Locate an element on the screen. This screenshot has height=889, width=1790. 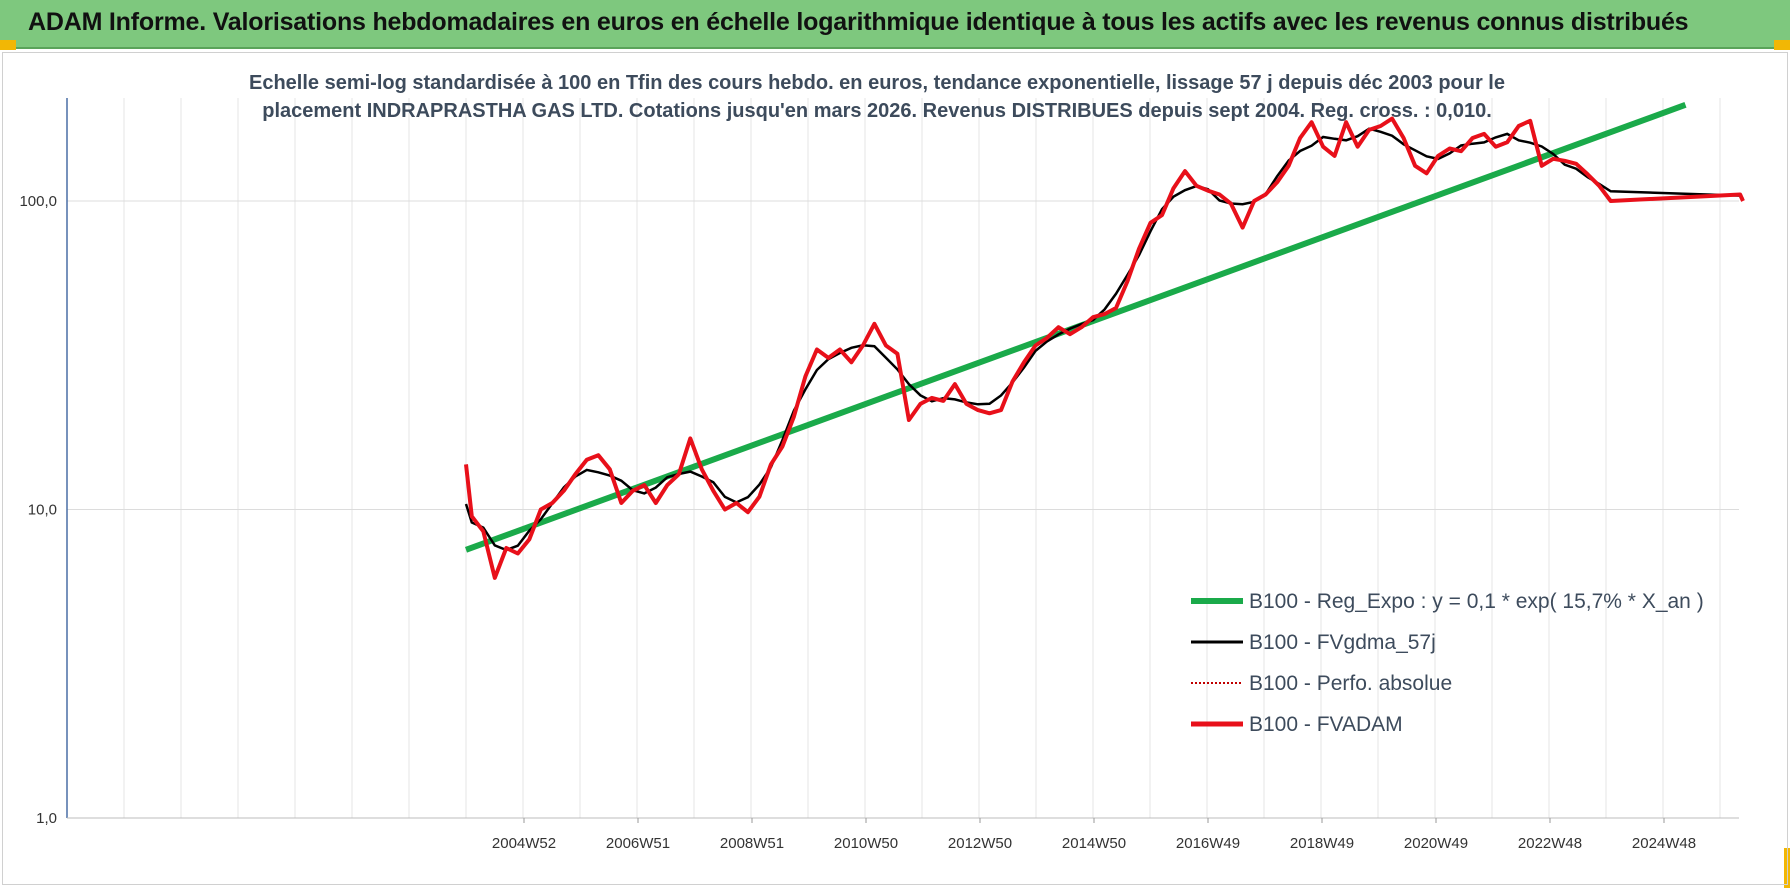
y-tick-label: 1,0 is located at coordinates (46, 818).